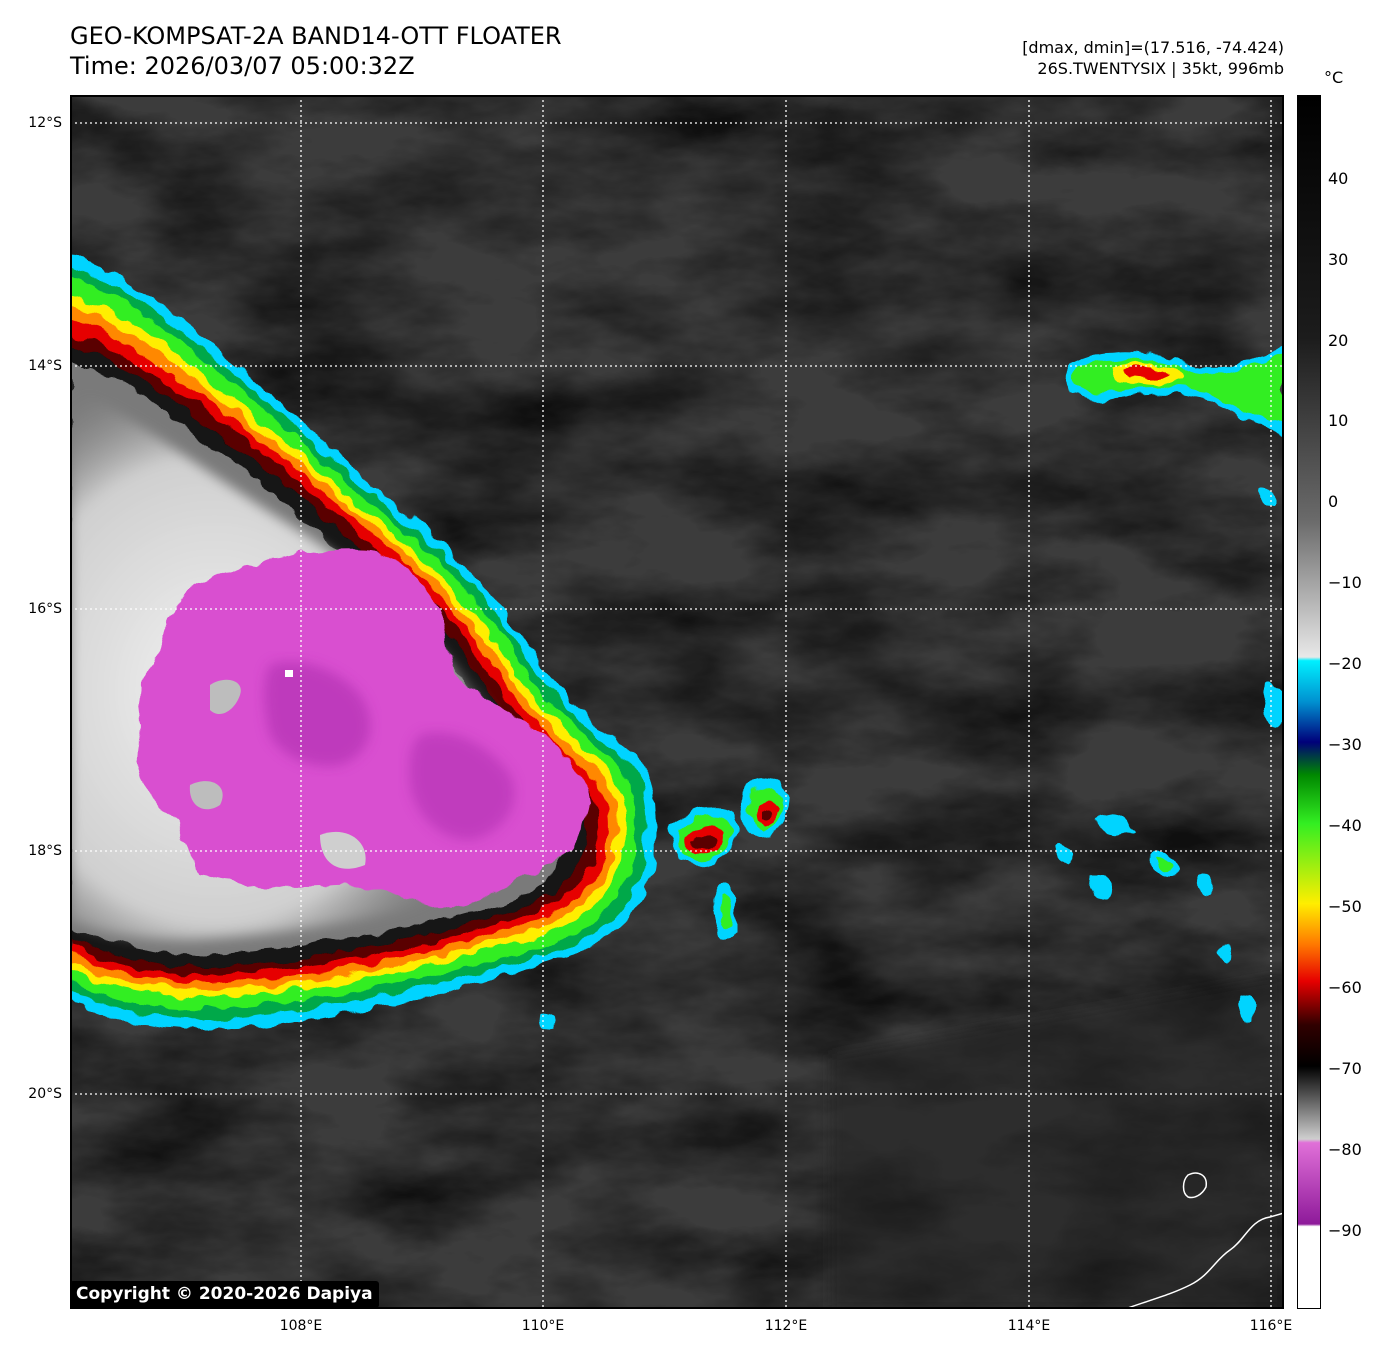 This screenshot has height=1359, width=1388. What do you see at coordinates (1345, 1149) in the screenshot?
I see `colorbar-tick: −80` at bounding box center [1345, 1149].